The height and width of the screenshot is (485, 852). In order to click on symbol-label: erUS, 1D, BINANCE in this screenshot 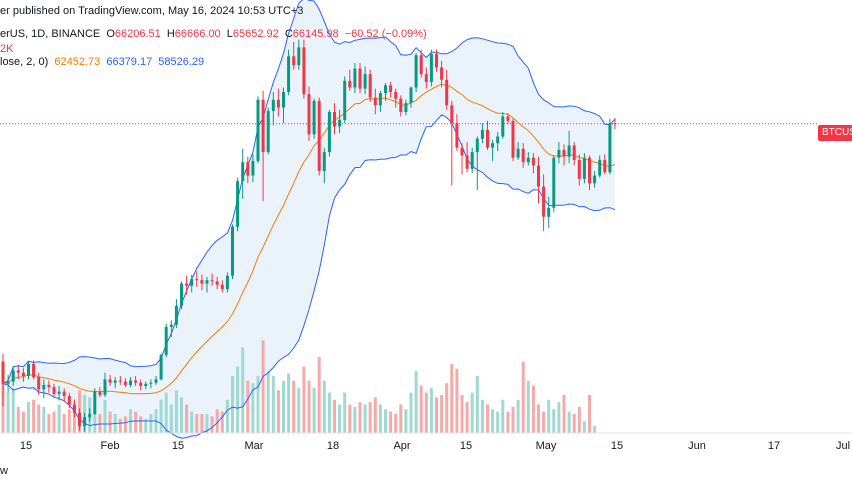, I will do `click(50, 34)`.